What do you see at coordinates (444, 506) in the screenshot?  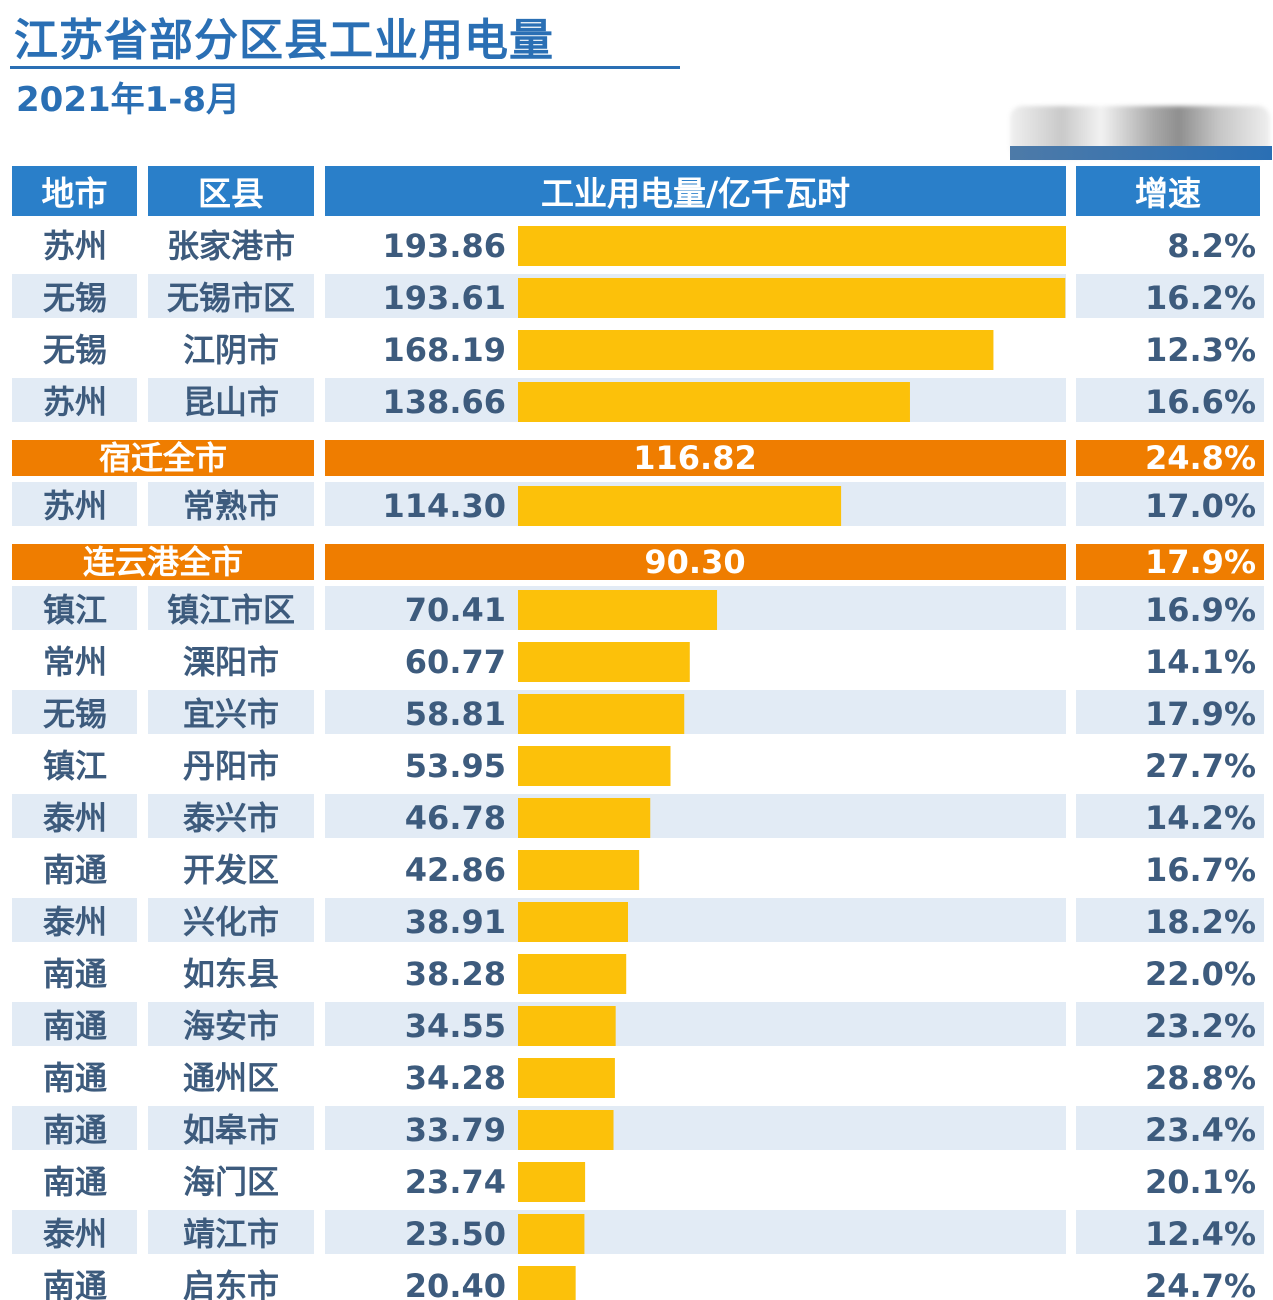 I see `value-label: 114.30` at bounding box center [444, 506].